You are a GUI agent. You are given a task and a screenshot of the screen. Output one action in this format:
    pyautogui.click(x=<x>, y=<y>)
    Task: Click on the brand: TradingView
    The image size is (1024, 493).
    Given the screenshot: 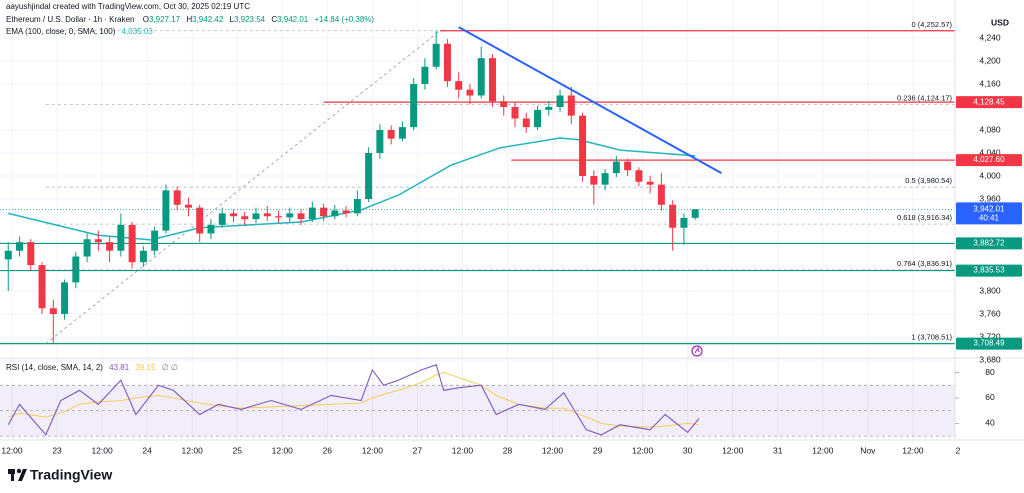 What is the action you would take?
    pyautogui.click(x=71, y=475)
    